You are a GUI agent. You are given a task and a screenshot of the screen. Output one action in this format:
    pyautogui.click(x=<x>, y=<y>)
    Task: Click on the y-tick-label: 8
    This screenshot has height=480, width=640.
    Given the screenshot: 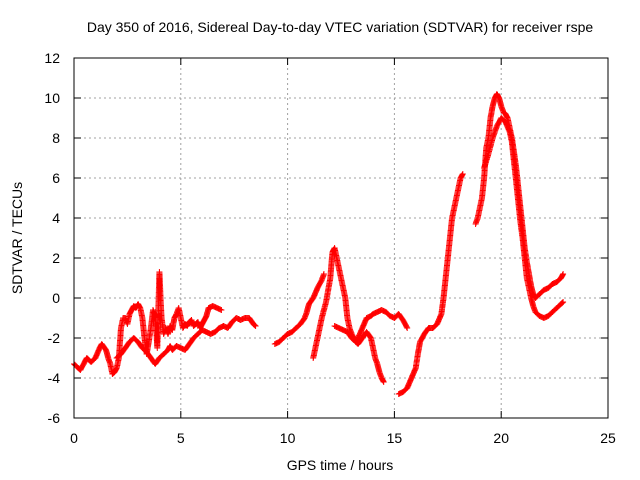 What is the action you would take?
    pyautogui.click(x=56, y=138)
    